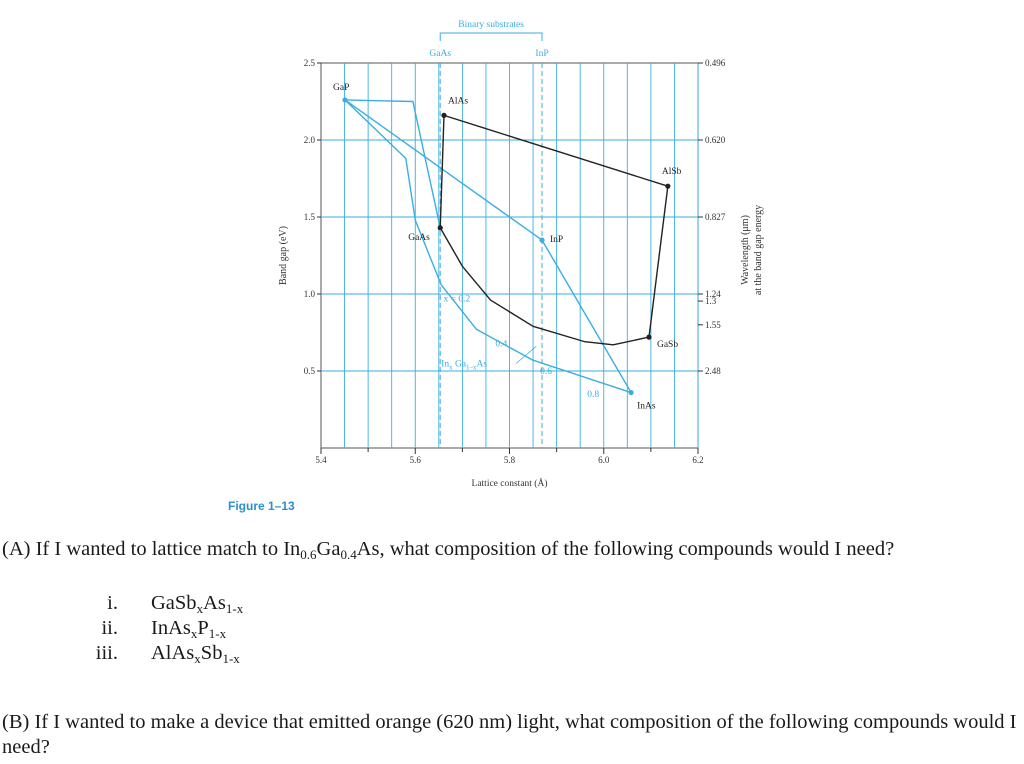 This screenshot has width=1024, height=764. What do you see at coordinates (715, 217) in the screenshot?
I see `y2-tick-label: 0.827` at bounding box center [715, 217].